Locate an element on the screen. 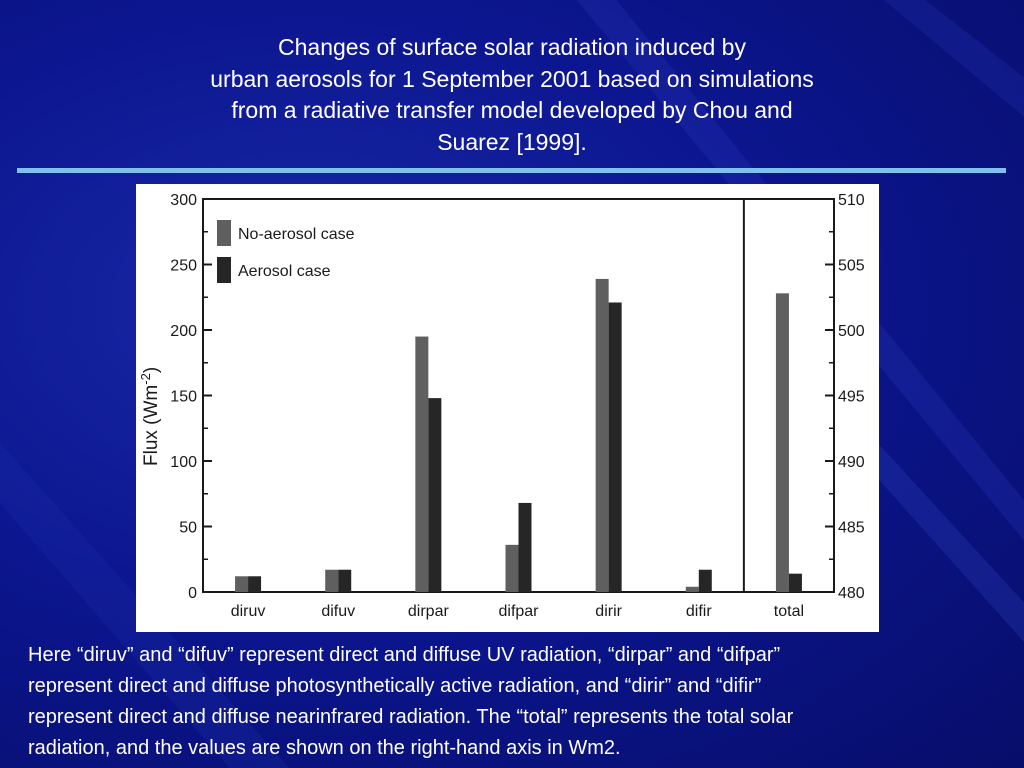 This screenshot has height=768, width=1024. y-axis-label: Flux (Wm-2) is located at coordinates (150, 416).